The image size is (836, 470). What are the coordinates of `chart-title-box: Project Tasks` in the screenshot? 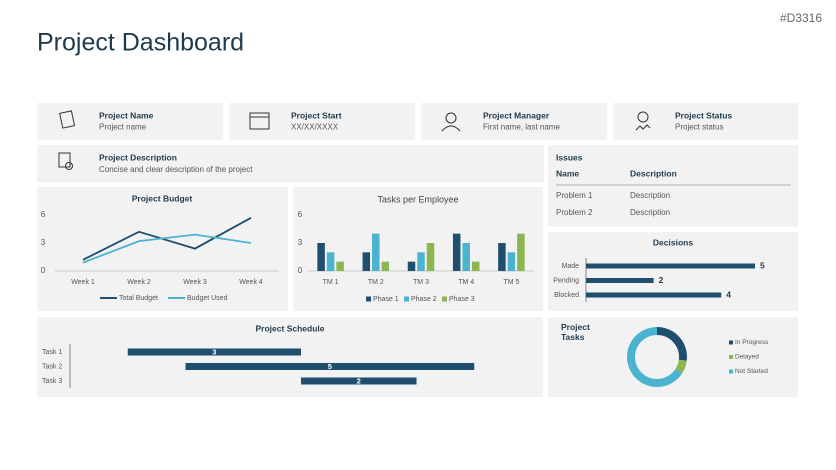 It's located at (575, 332).